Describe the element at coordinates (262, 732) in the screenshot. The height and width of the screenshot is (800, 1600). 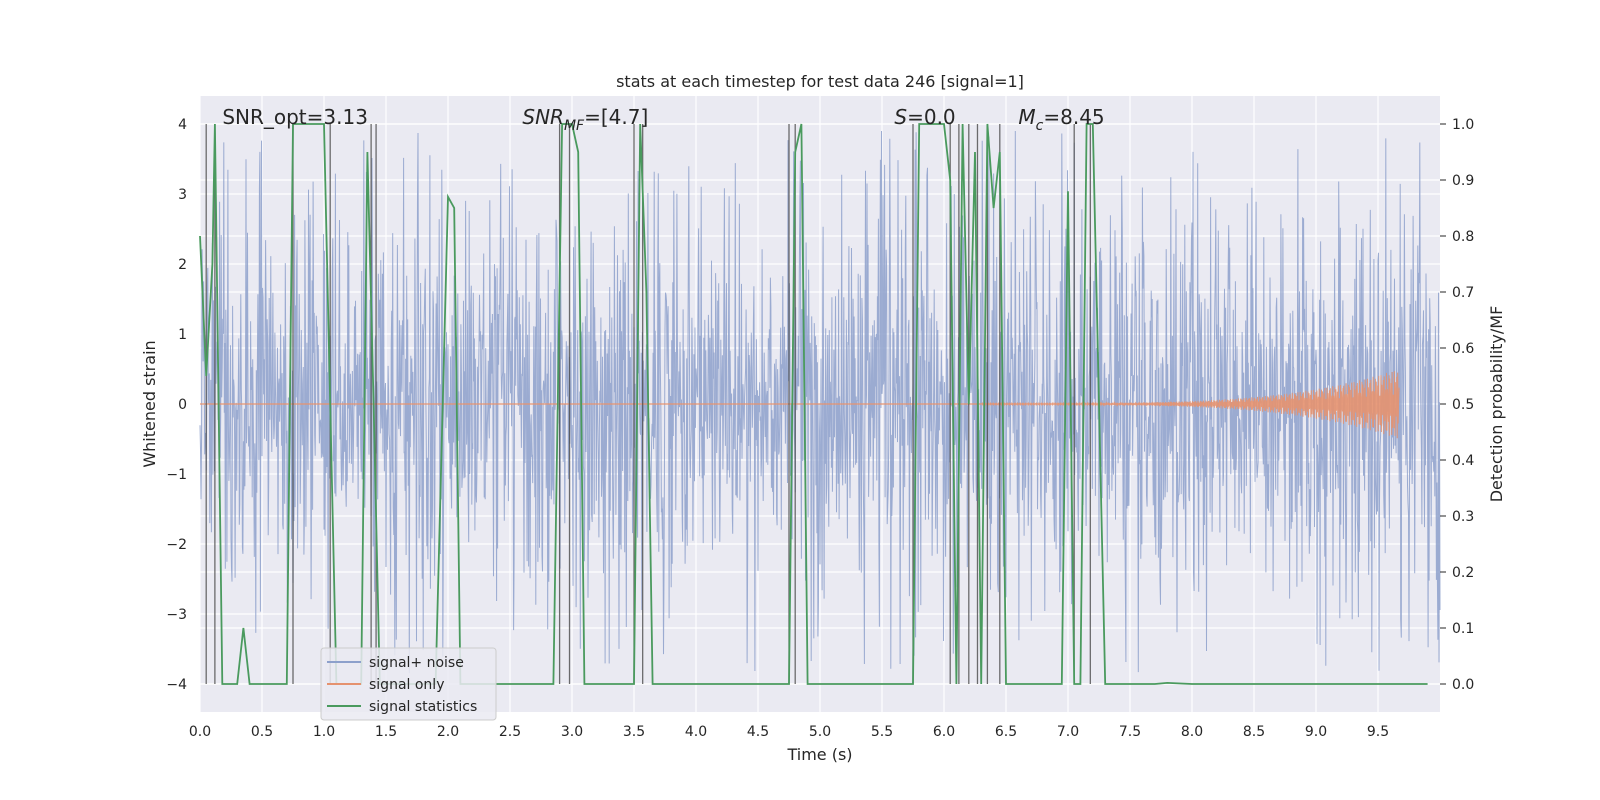
I see `x-tick-label: 0.5` at that location.